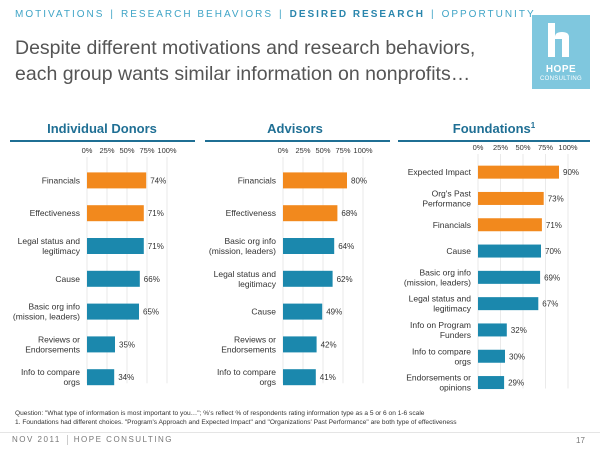  I want to click on category-label: Org's Past Performance, so click(446, 198).